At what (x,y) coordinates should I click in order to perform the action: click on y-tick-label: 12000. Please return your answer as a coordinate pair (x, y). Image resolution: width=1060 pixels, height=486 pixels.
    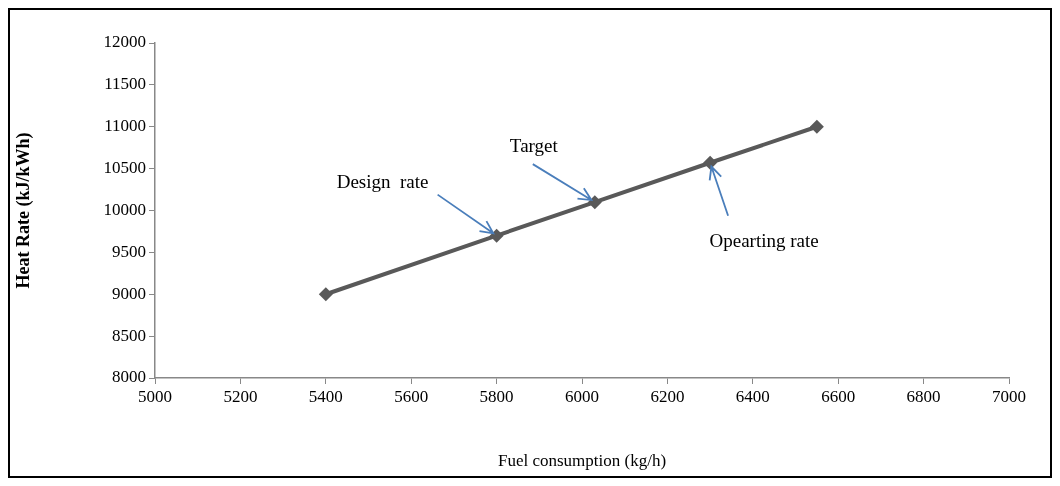
    Looking at the image, I should click on (124, 42).